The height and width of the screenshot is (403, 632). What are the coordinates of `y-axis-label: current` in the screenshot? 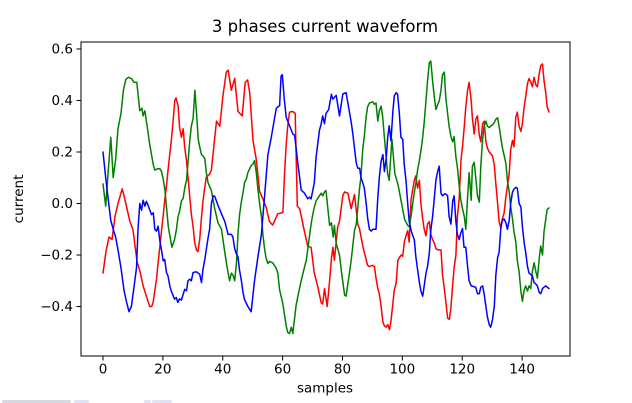 It's located at (19, 199).